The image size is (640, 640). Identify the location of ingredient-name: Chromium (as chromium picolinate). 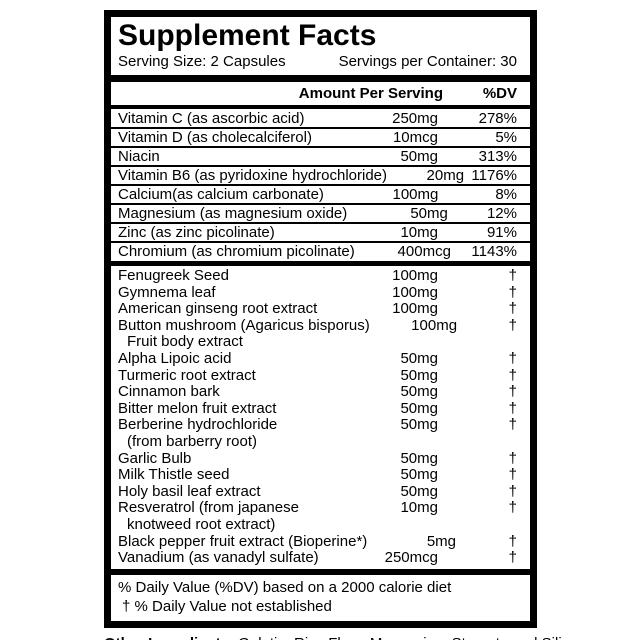
(236, 251).